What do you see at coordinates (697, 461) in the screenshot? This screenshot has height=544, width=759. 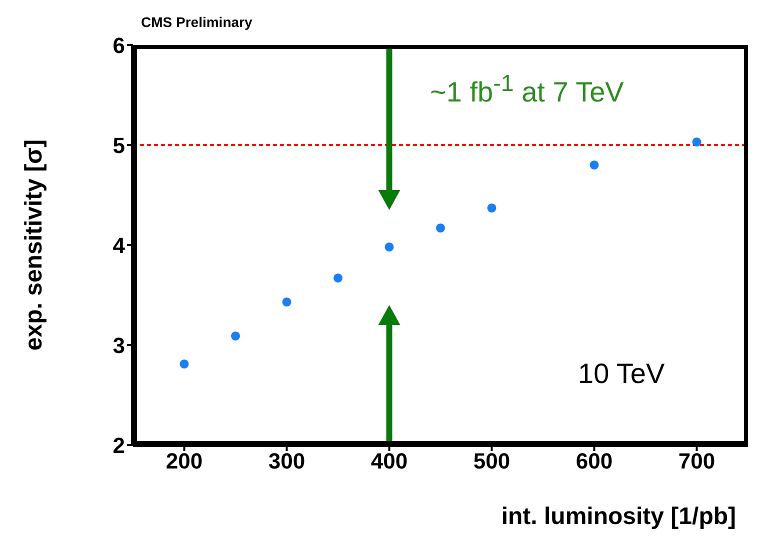 I see `x-tick-label: 700` at bounding box center [697, 461].